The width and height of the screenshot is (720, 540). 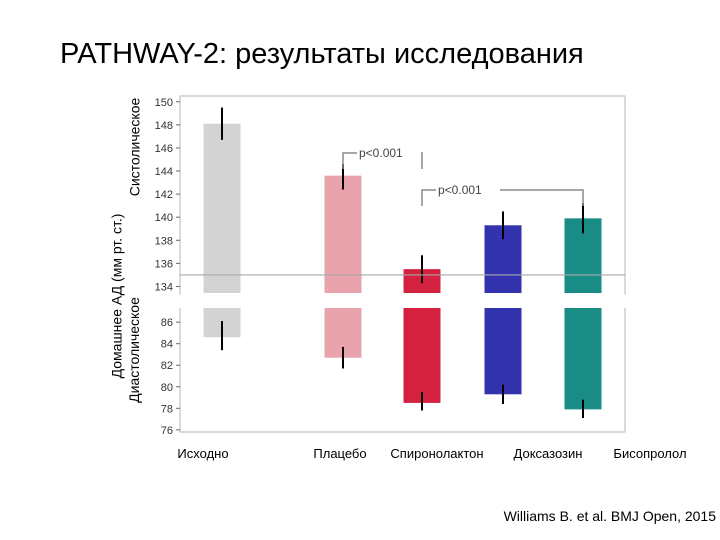 What do you see at coordinates (167, 366) in the screenshot?
I see `diastolic-tick-label: 82` at bounding box center [167, 366].